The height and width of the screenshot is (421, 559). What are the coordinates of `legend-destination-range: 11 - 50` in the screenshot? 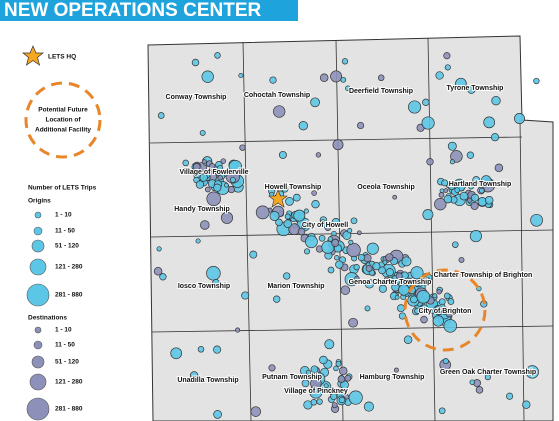 It's located at (65, 345).